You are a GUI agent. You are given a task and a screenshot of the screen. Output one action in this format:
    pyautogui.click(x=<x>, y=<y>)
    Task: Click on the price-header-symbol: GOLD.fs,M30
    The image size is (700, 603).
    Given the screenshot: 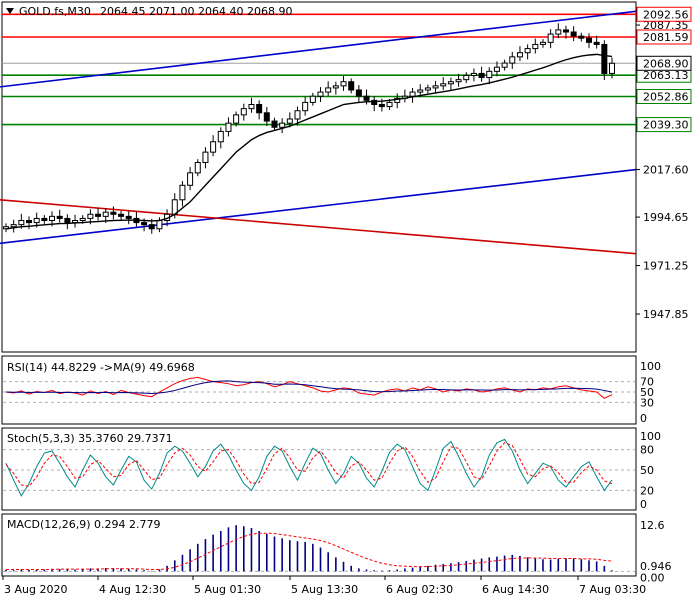 What is the action you would take?
    pyautogui.click(x=55, y=11)
    